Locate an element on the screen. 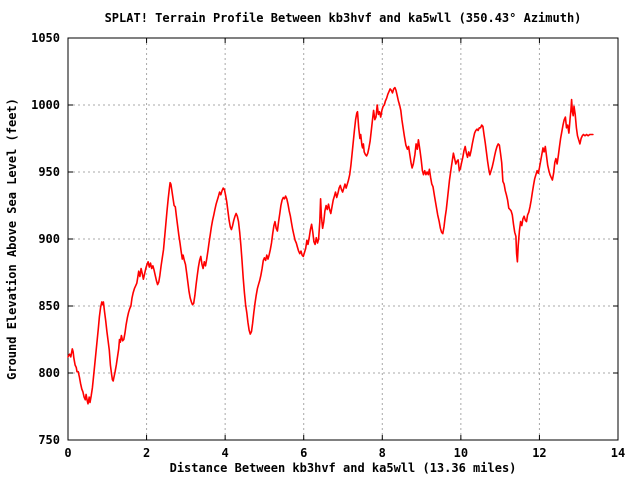 The height and width of the screenshot is (480, 640). x-tick-label: 6 is located at coordinates (303, 453).